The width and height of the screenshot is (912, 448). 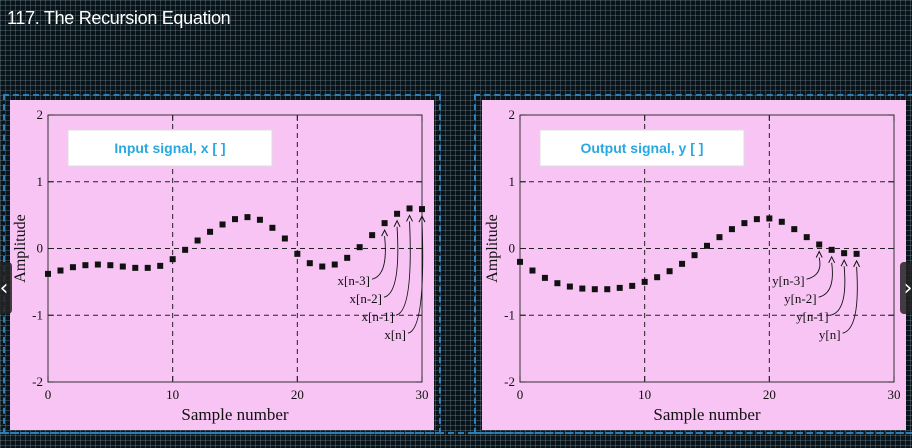 I want to click on y-tick-label: -1, so click(x=509, y=314).